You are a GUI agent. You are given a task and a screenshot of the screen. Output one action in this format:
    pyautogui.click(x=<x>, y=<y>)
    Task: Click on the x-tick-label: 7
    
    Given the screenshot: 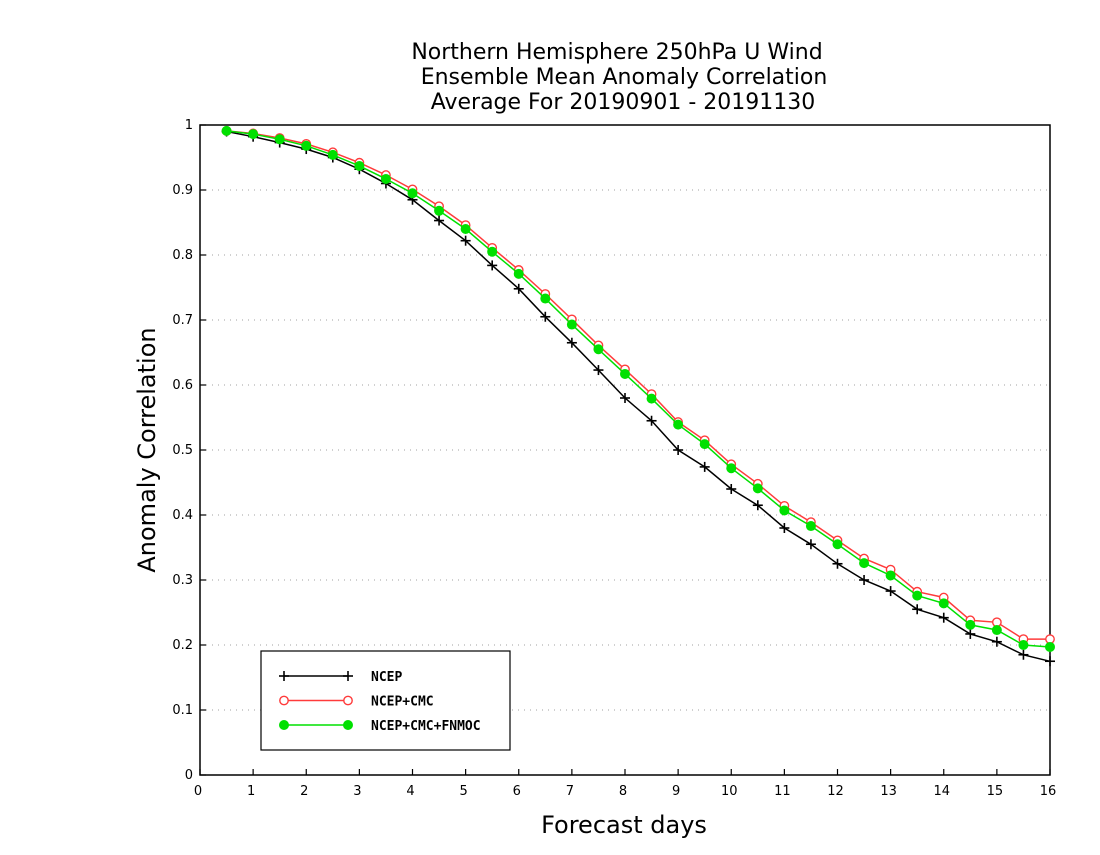 What is the action you would take?
    pyautogui.click(x=570, y=791)
    